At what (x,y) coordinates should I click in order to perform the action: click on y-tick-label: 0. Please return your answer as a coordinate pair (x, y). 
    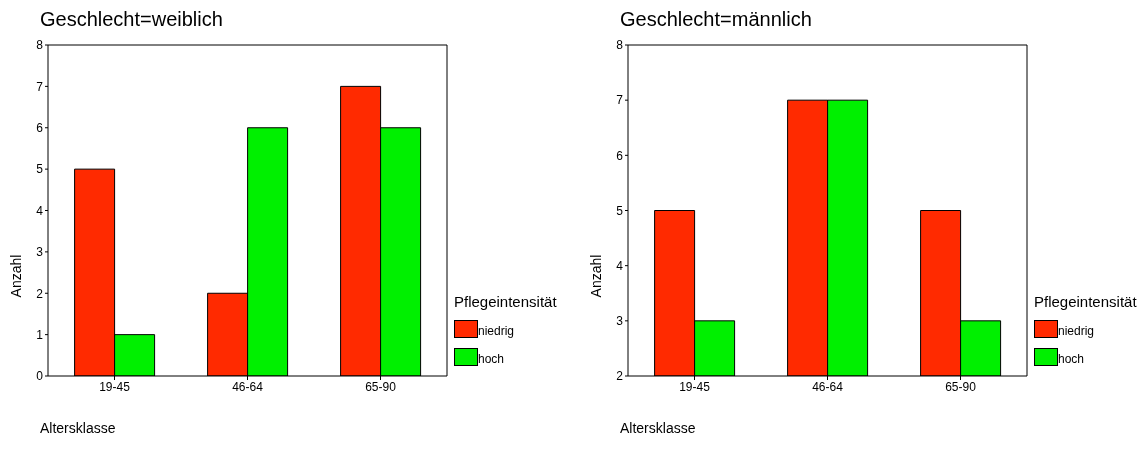
    Looking at the image, I should click on (40, 376).